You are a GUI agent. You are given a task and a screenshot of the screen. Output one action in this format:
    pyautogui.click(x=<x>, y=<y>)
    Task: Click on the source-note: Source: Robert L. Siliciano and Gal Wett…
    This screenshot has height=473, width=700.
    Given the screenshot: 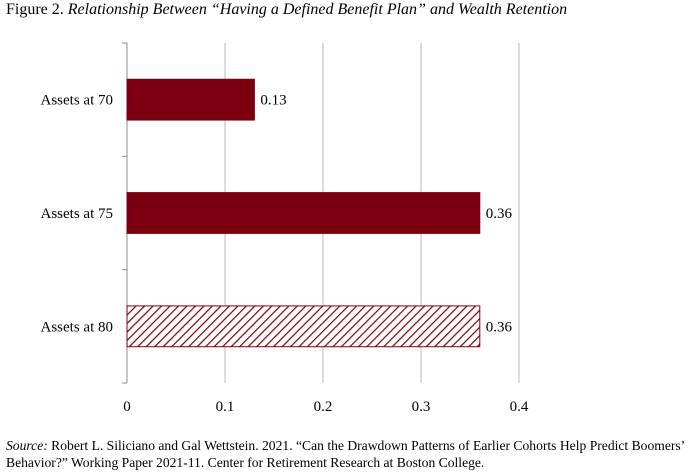 What is the action you would take?
    pyautogui.click(x=351, y=454)
    